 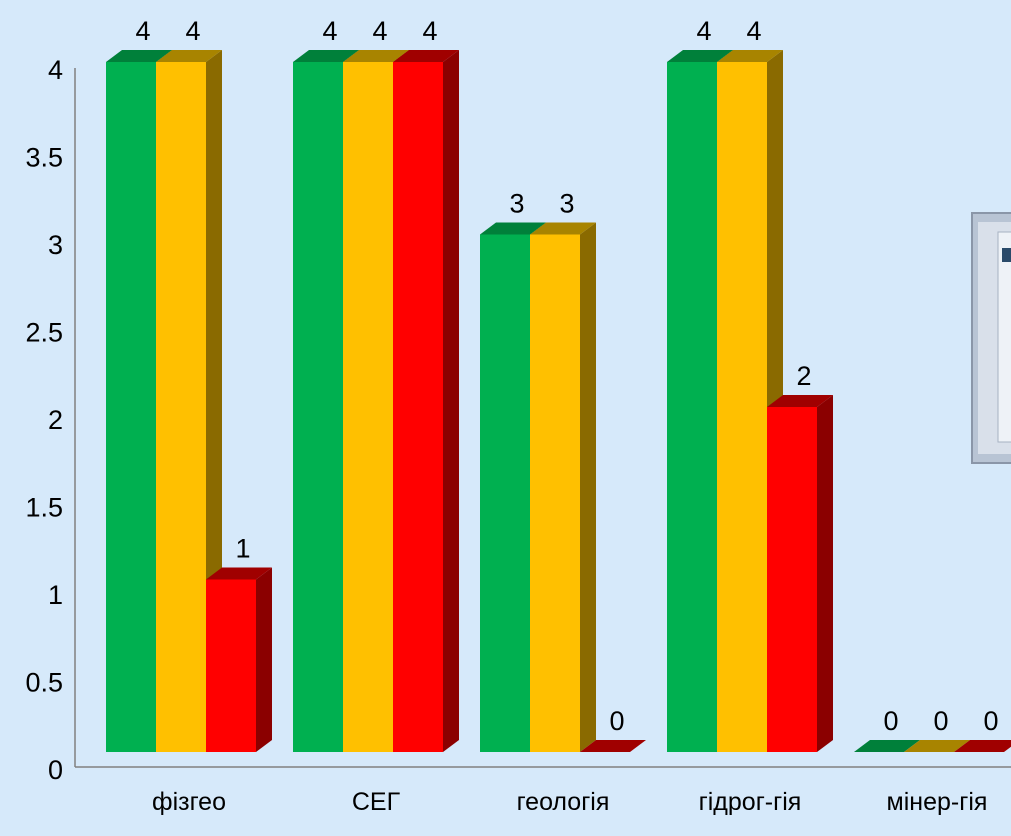 What do you see at coordinates (44, 333) in the screenshot?
I see `y-tick-label: 2.5` at bounding box center [44, 333].